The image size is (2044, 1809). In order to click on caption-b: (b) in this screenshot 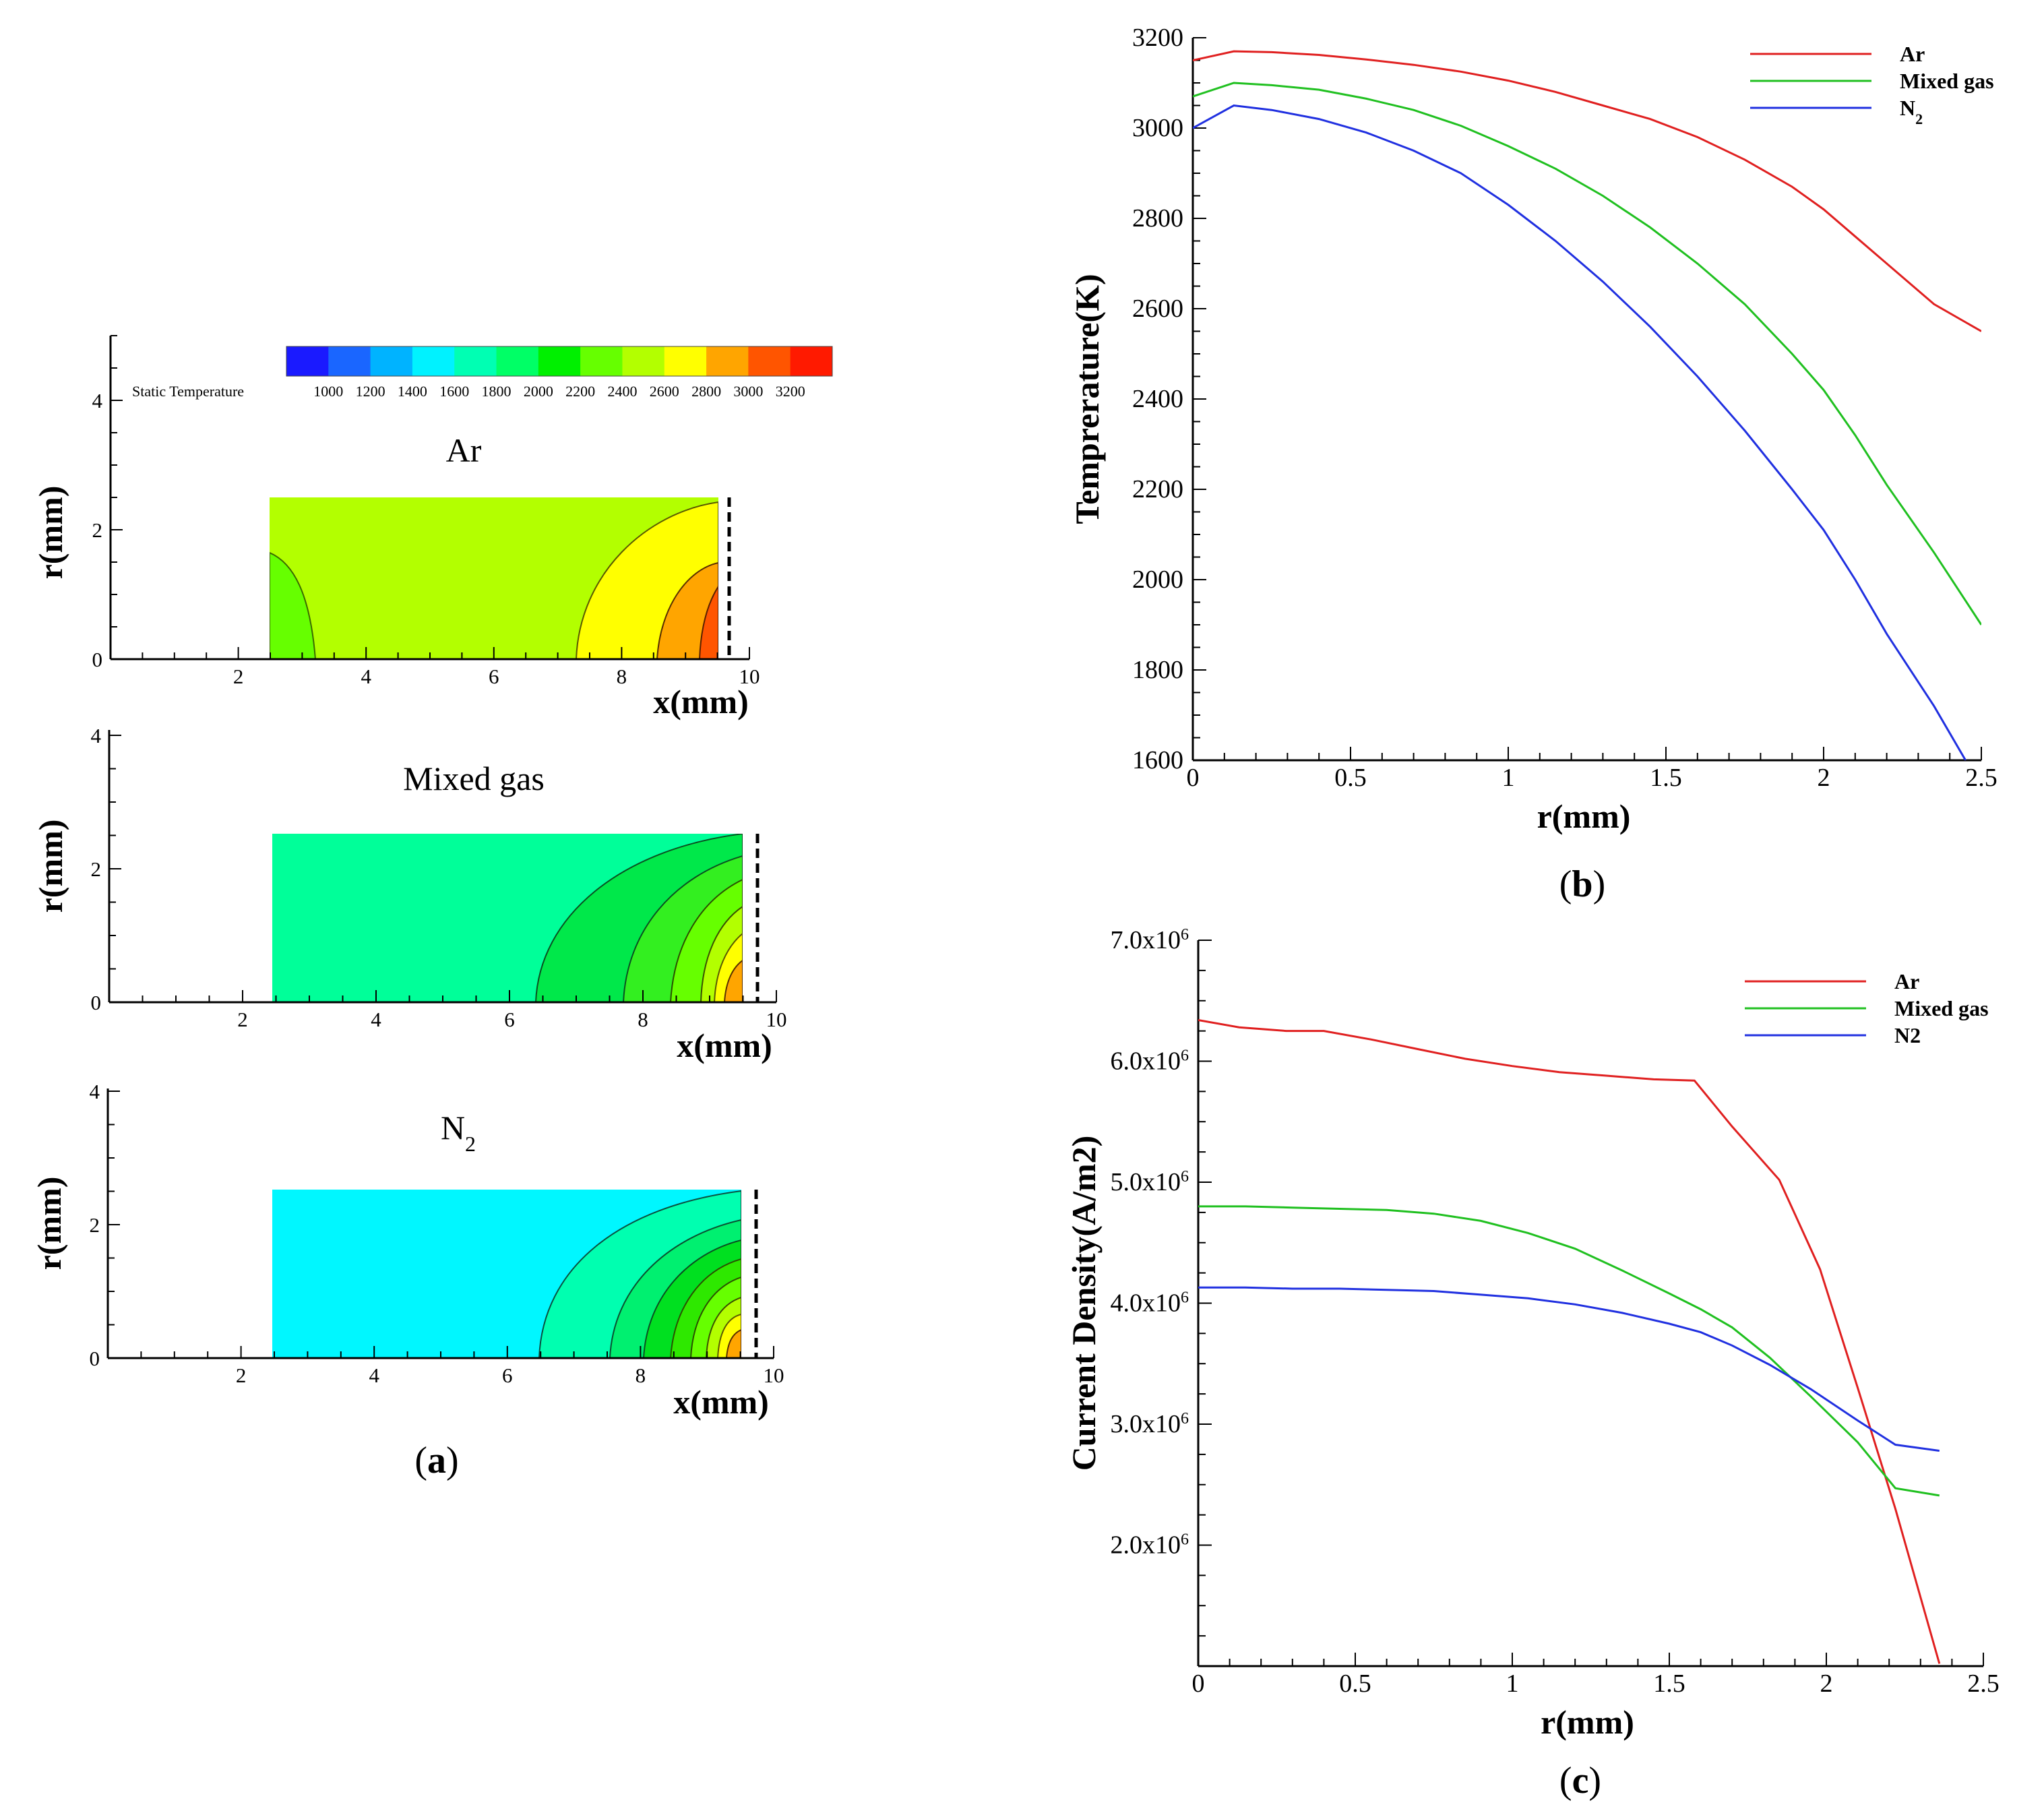, I will do `click(1582, 884)`.